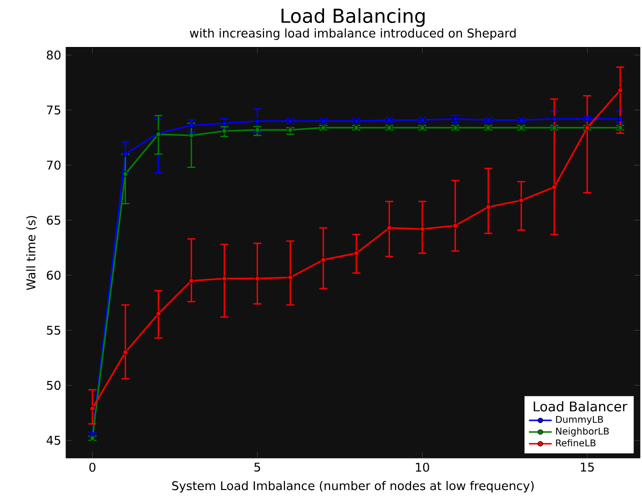  I want to click on y-tick-label: 55, so click(53, 330).